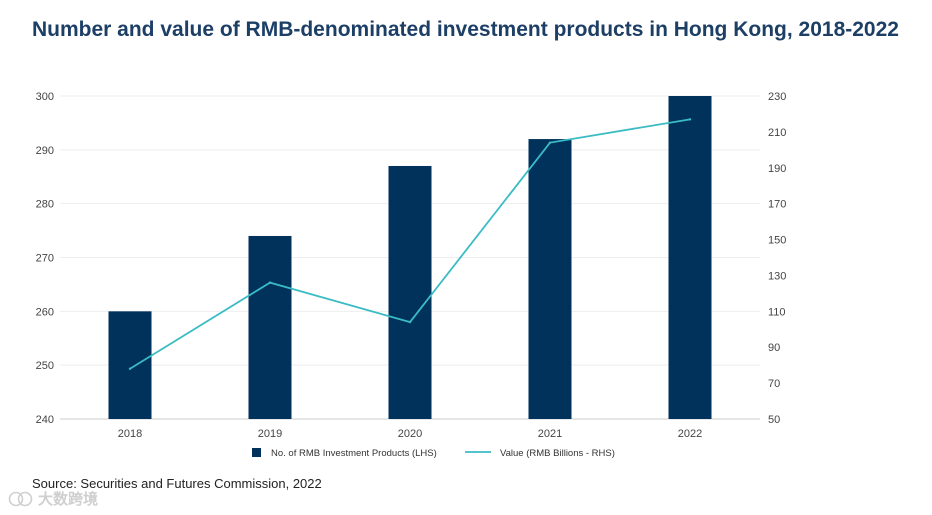  I want to click on bar-2019, so click(270, 327).